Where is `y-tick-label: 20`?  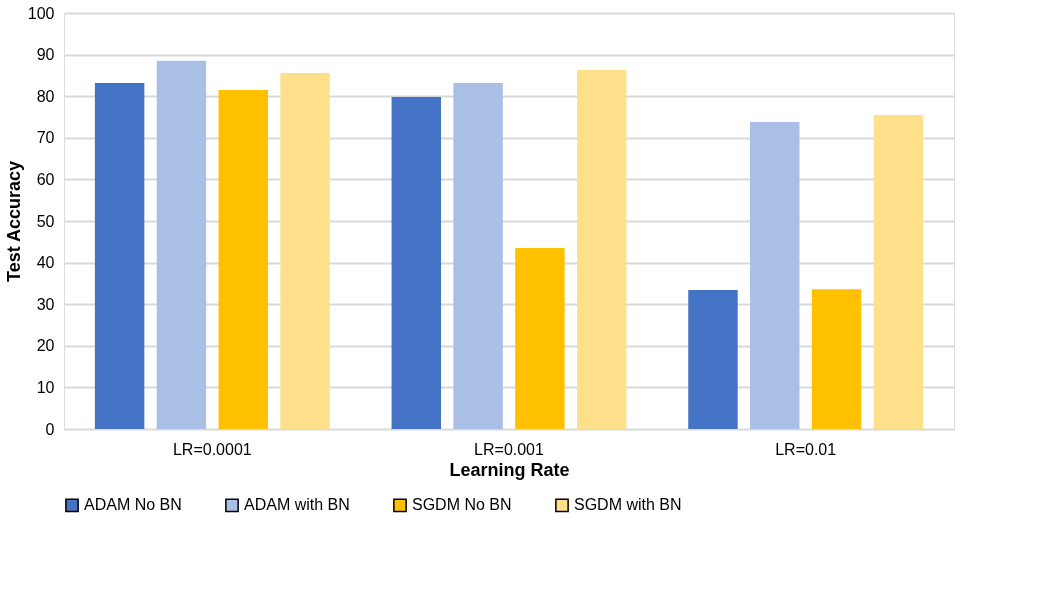 y-tick-label: 20 is located at coordinates (45, 346).